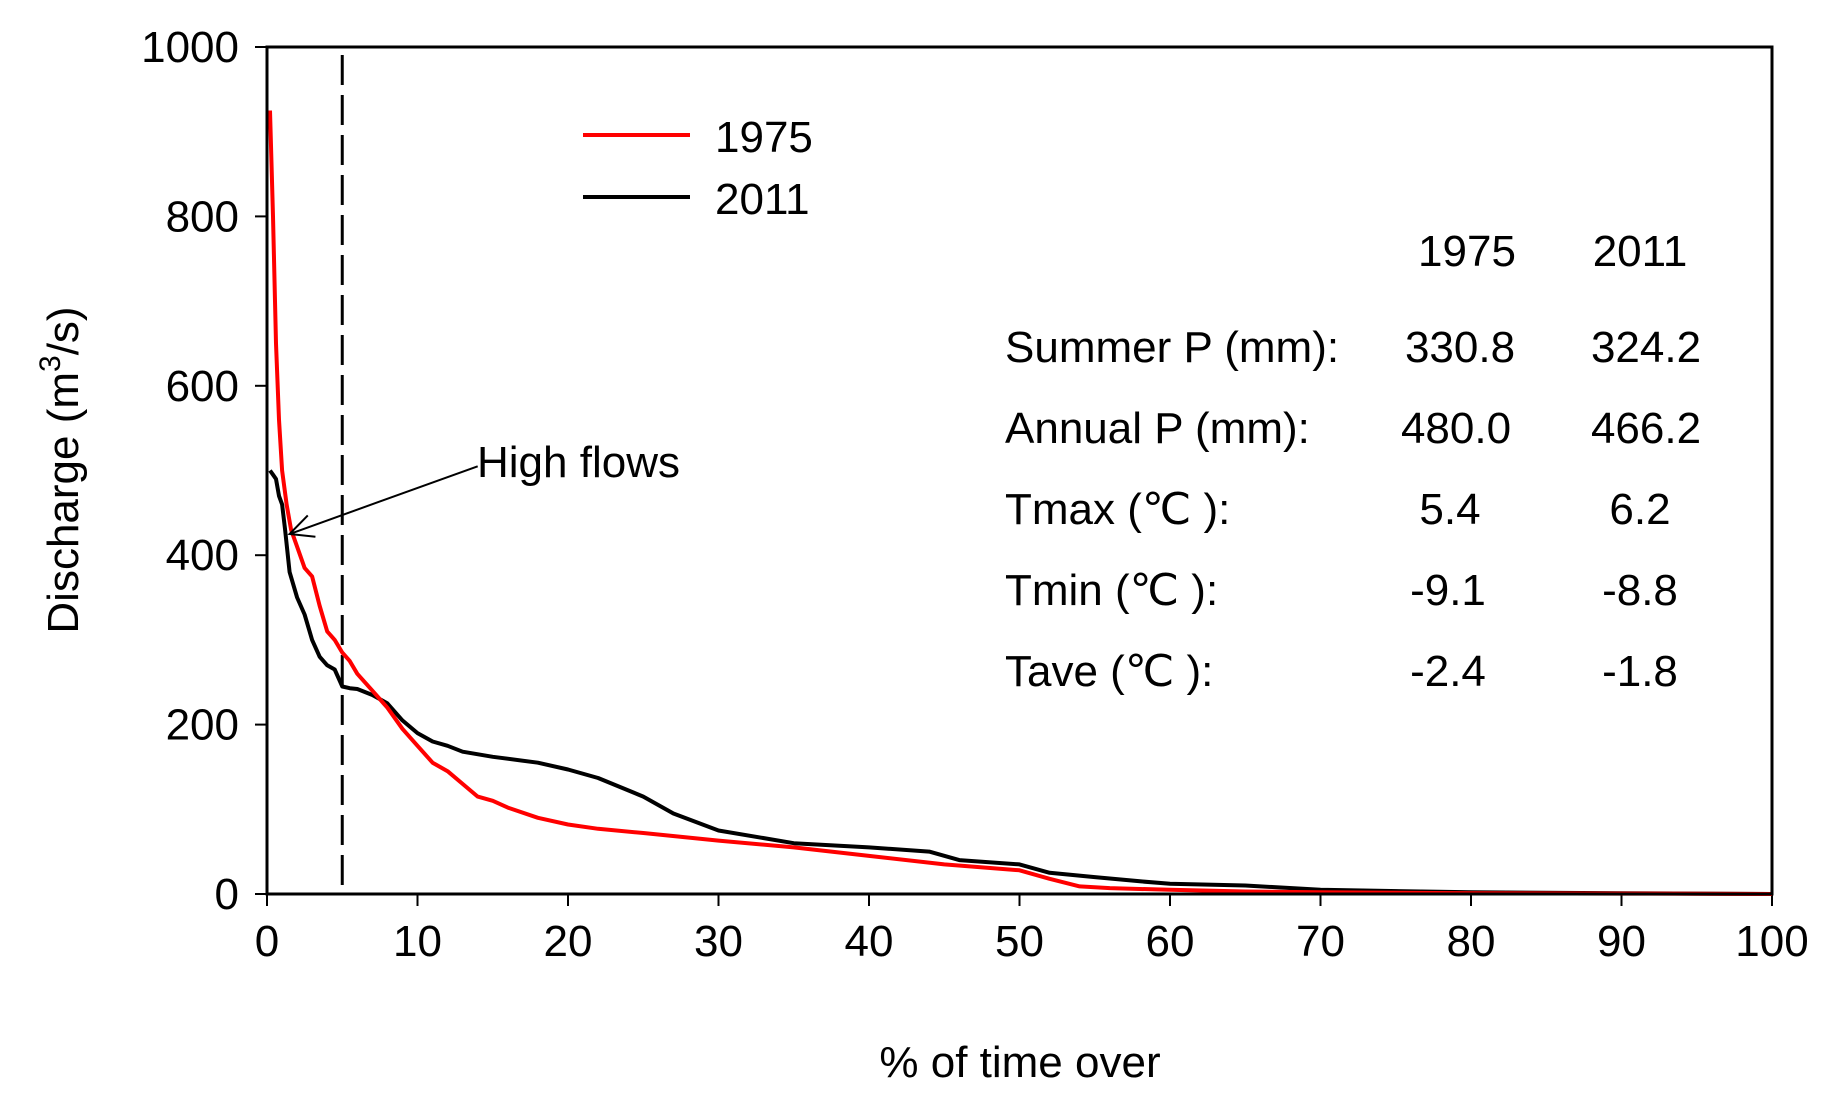 The height and width of the screenshot is (1104, 1826). I want to click on x-tick-label: 50, so click(1019, 941).